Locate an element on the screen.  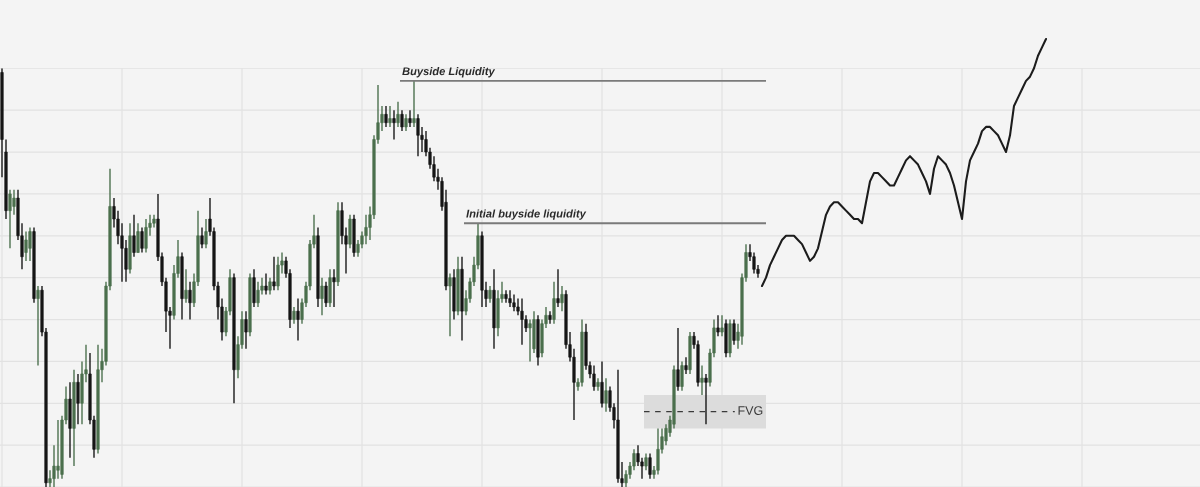
ref-line-label: Buyside Liquidity is located at coordinates (449, 72).